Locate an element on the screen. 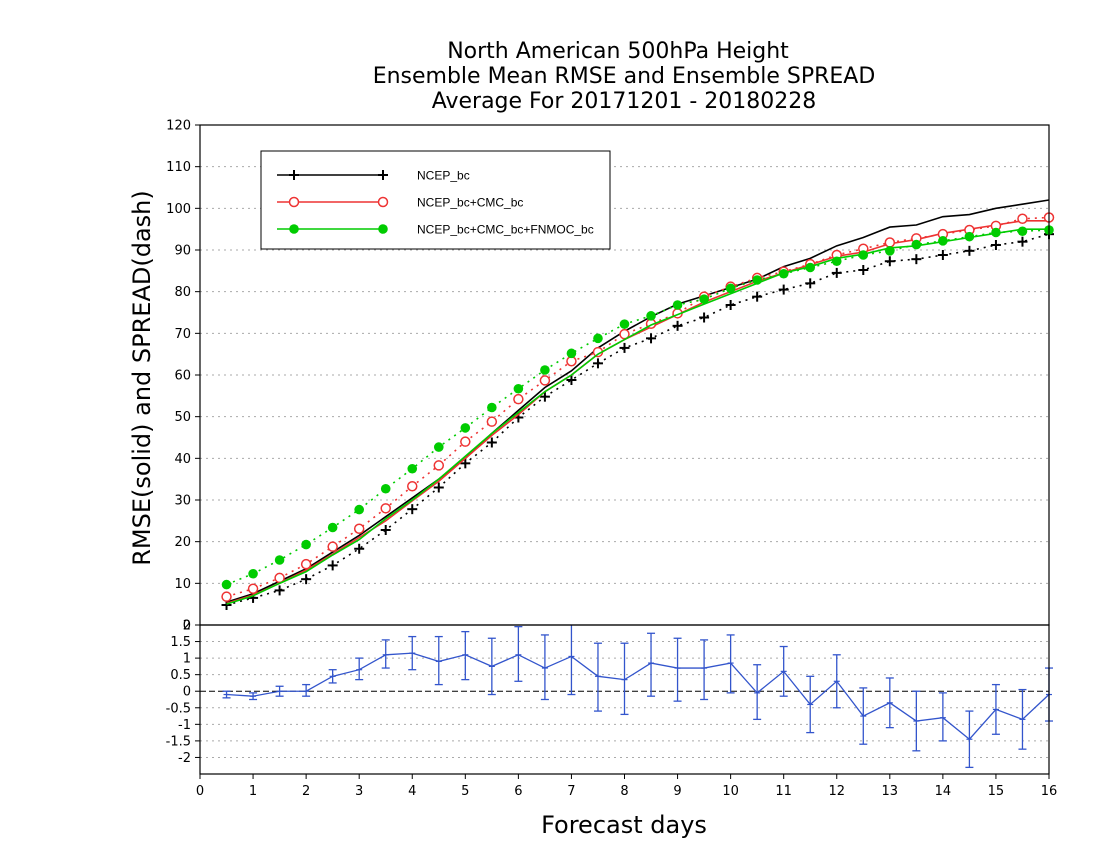 The height and width of the screenshot is (850, 1100). difference-line is located at coordinates (638, 696).